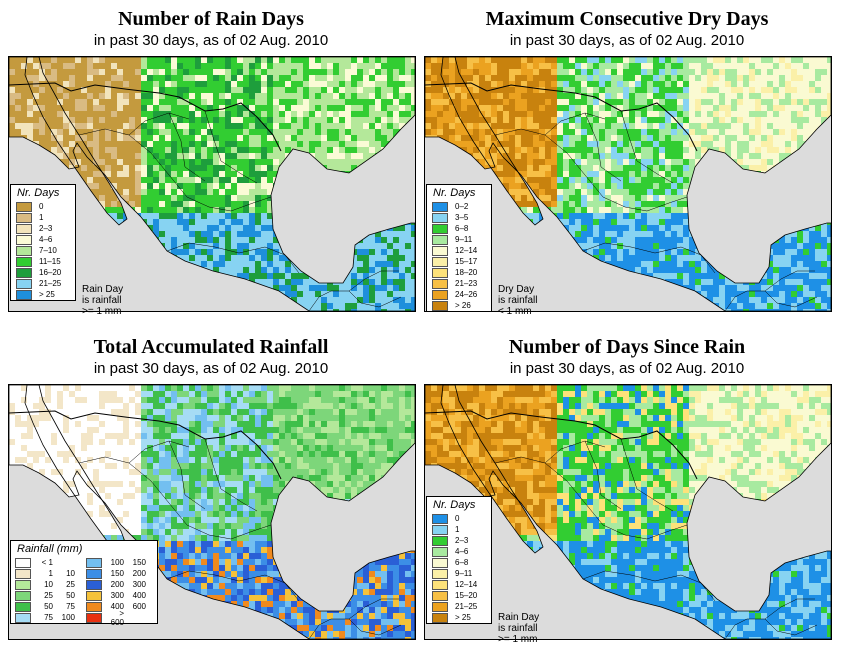 This screenshot has width=846, height=658. Describe the element at coordinates (459, 584) in the screenshot. I see `legend-item: 12–14` at that location.